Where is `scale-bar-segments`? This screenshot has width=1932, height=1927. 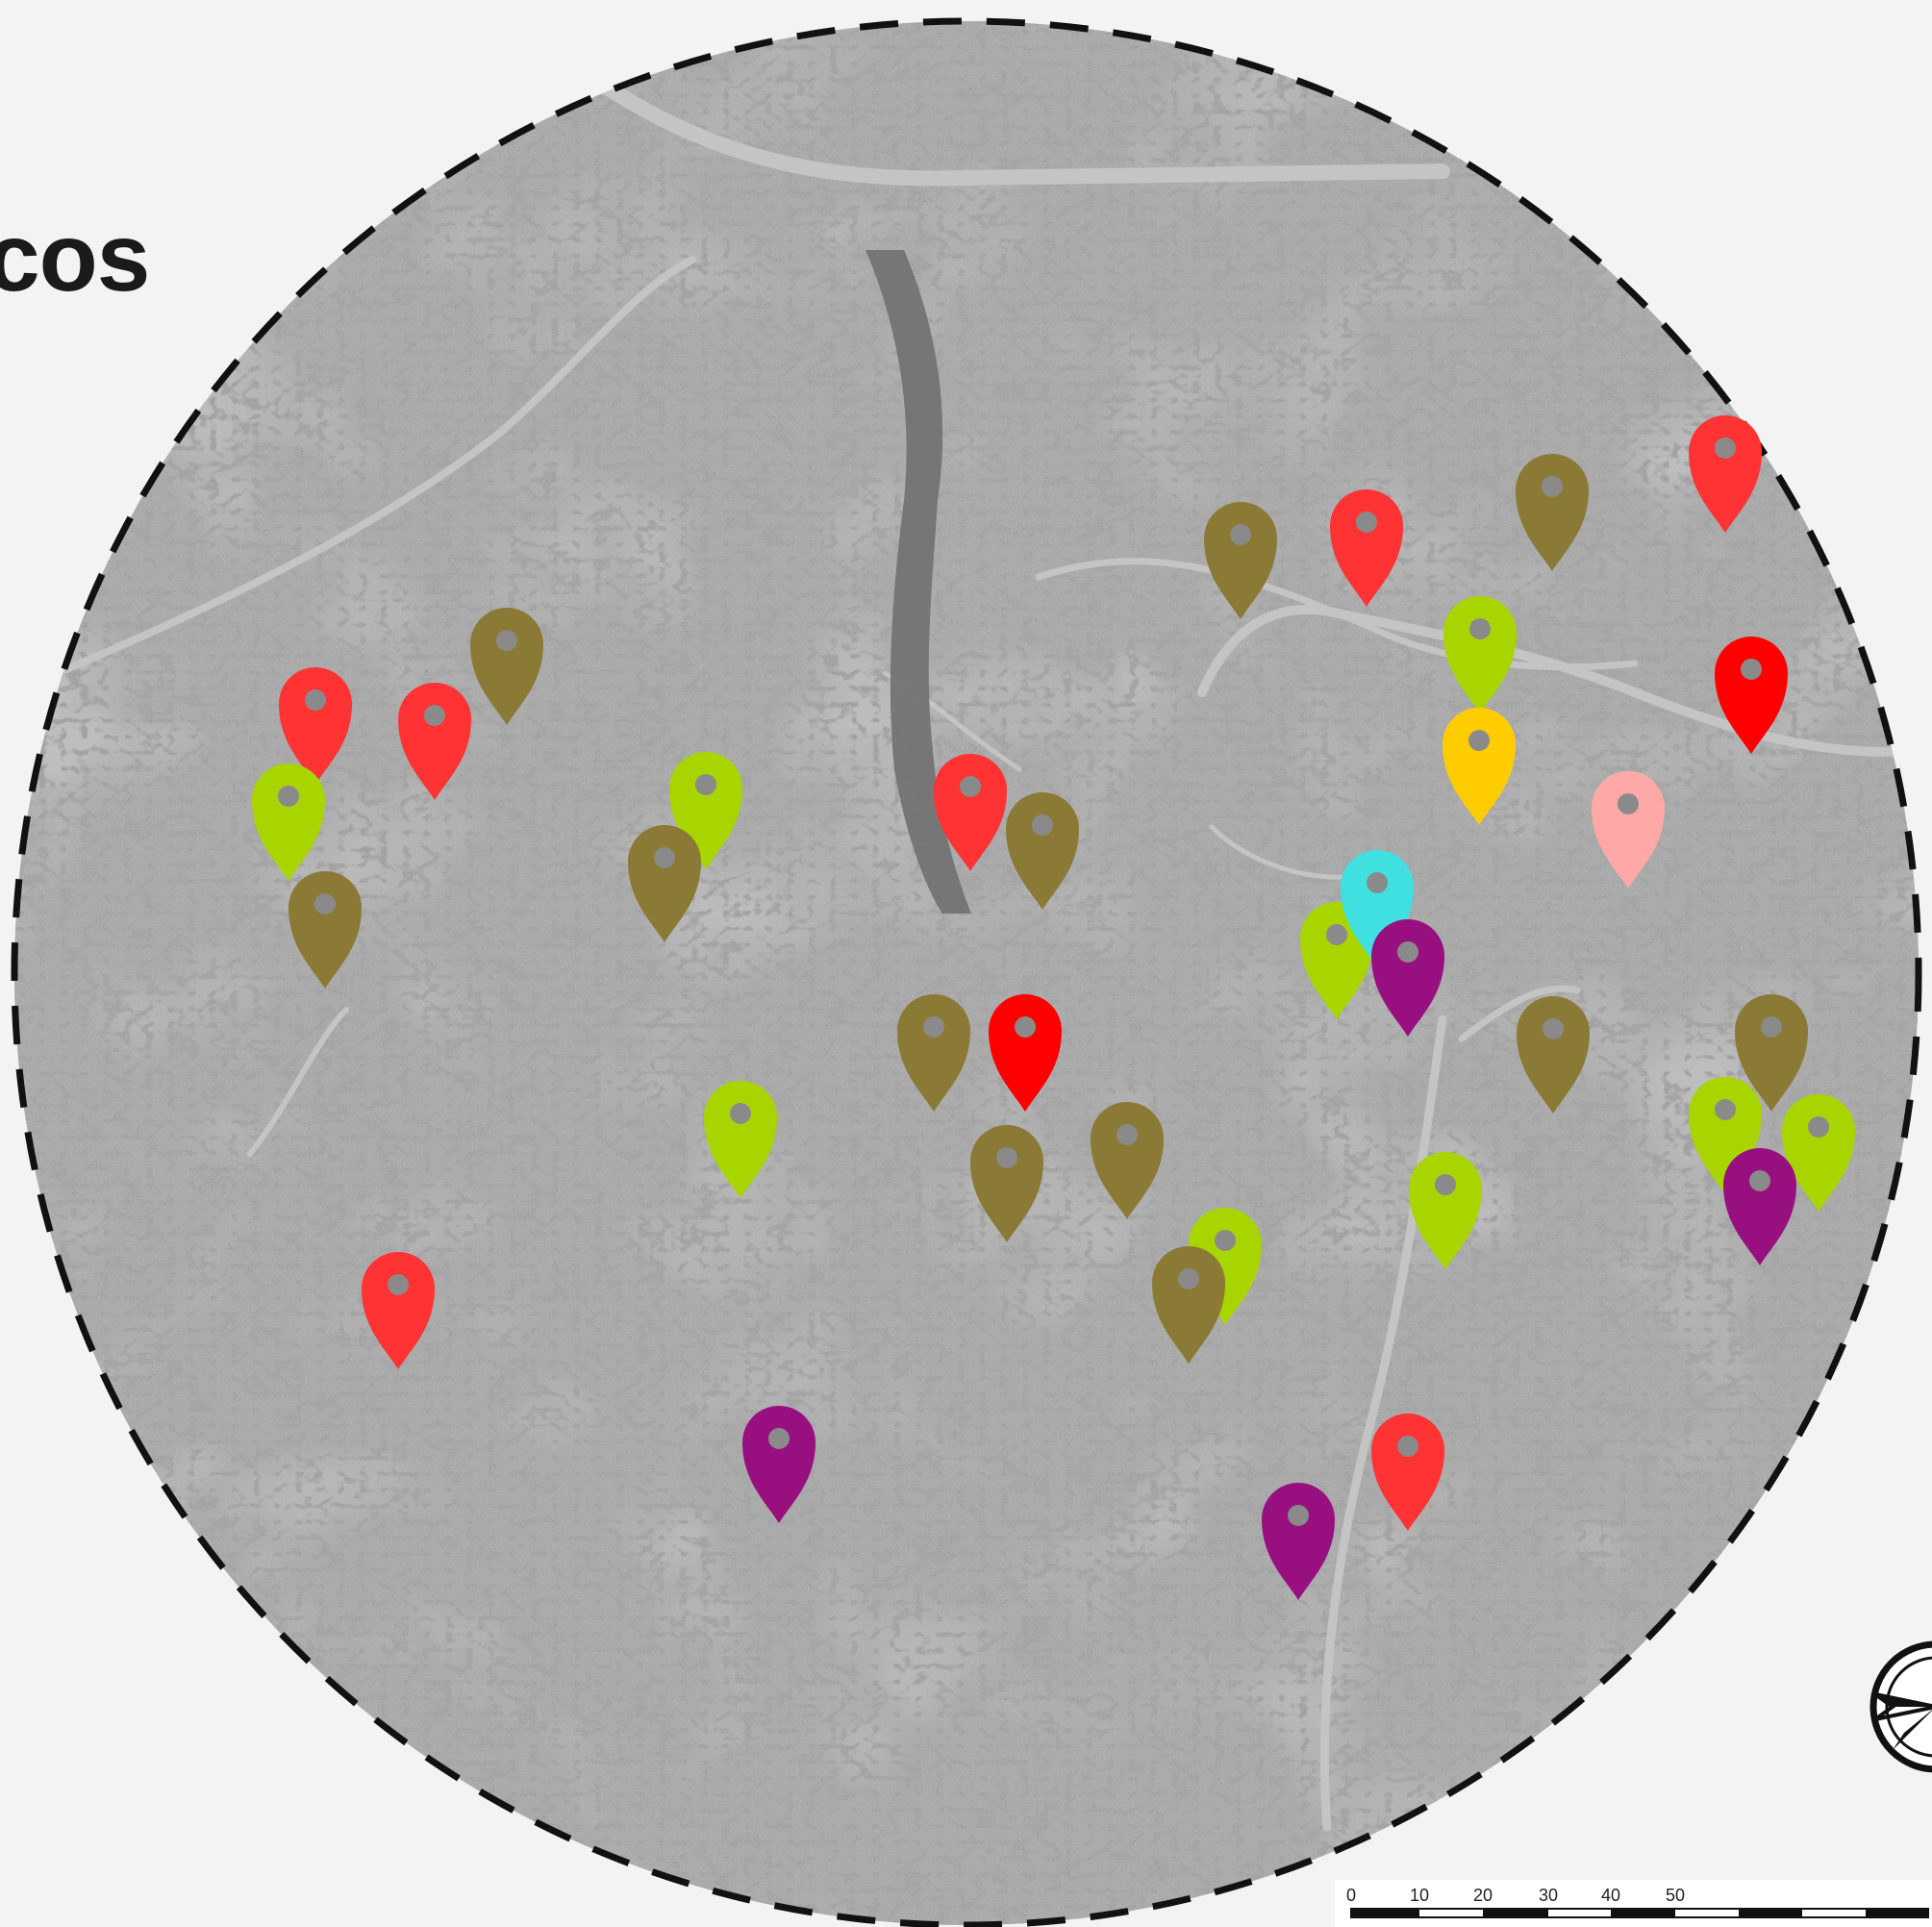
scale-bar-segments is located at coordinates (1639, 1913).